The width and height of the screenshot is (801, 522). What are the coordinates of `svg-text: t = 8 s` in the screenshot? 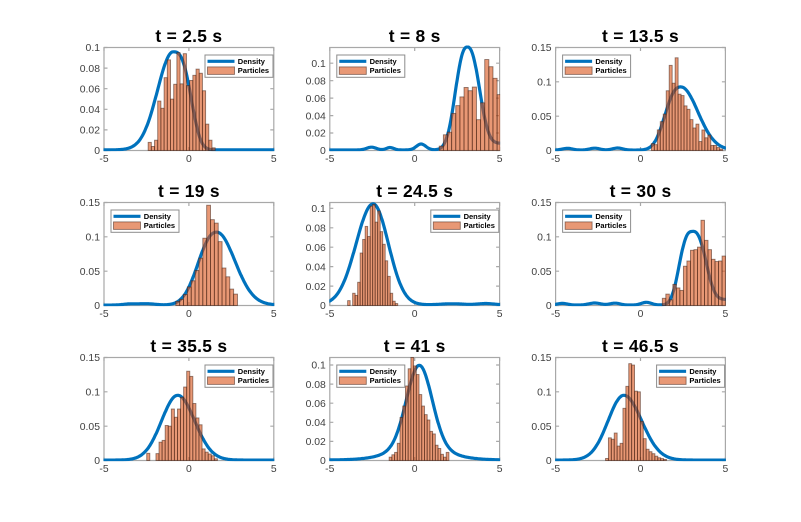 It's located at (415, 36).